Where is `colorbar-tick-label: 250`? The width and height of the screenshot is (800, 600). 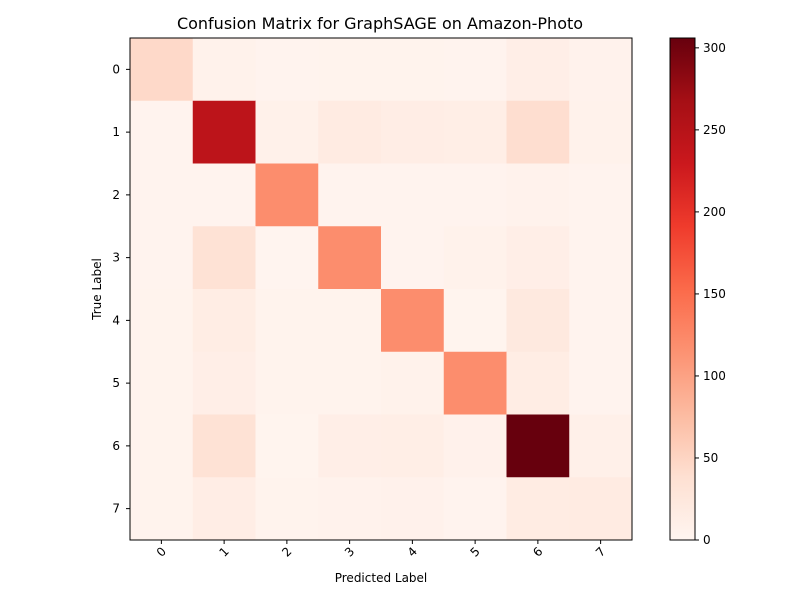 colorbar-tick-label: 250 is located at coordinates (714, 130).